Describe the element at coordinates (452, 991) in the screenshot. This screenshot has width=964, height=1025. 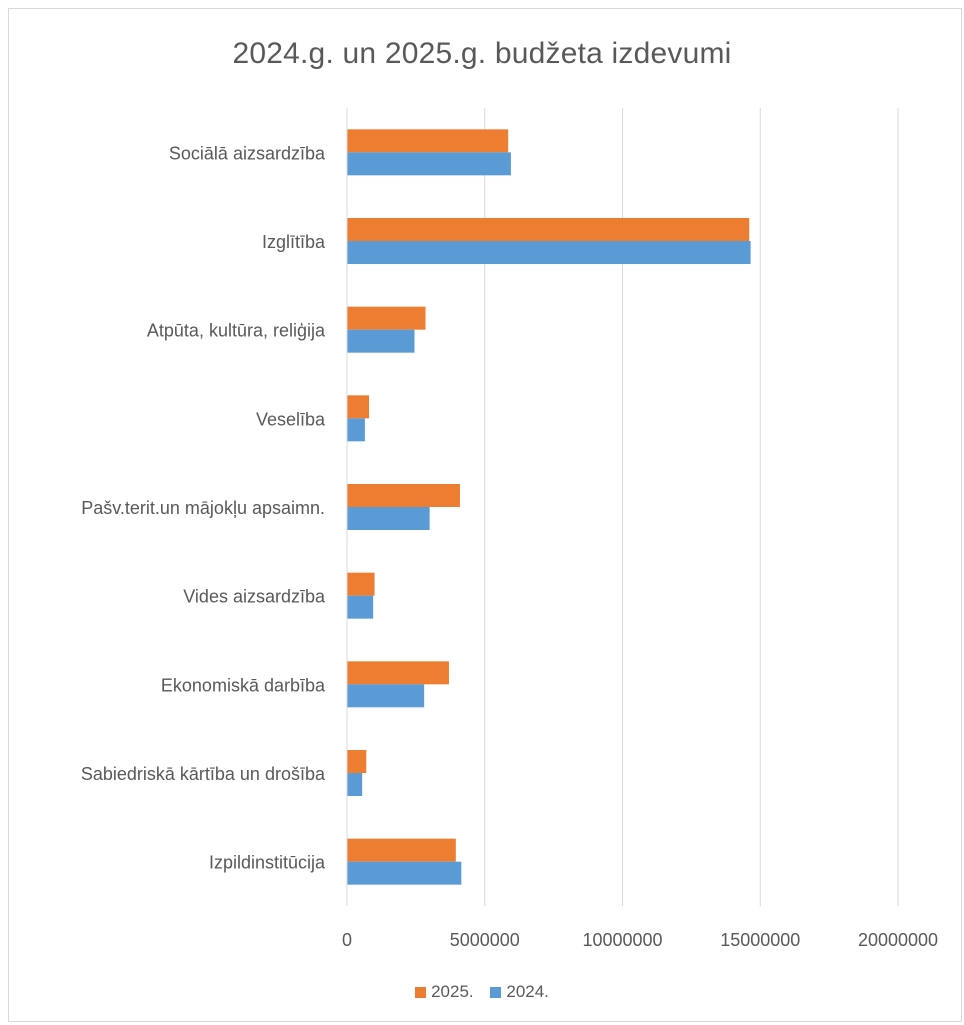
I see `legend-label-2025: 2025.` at that location.